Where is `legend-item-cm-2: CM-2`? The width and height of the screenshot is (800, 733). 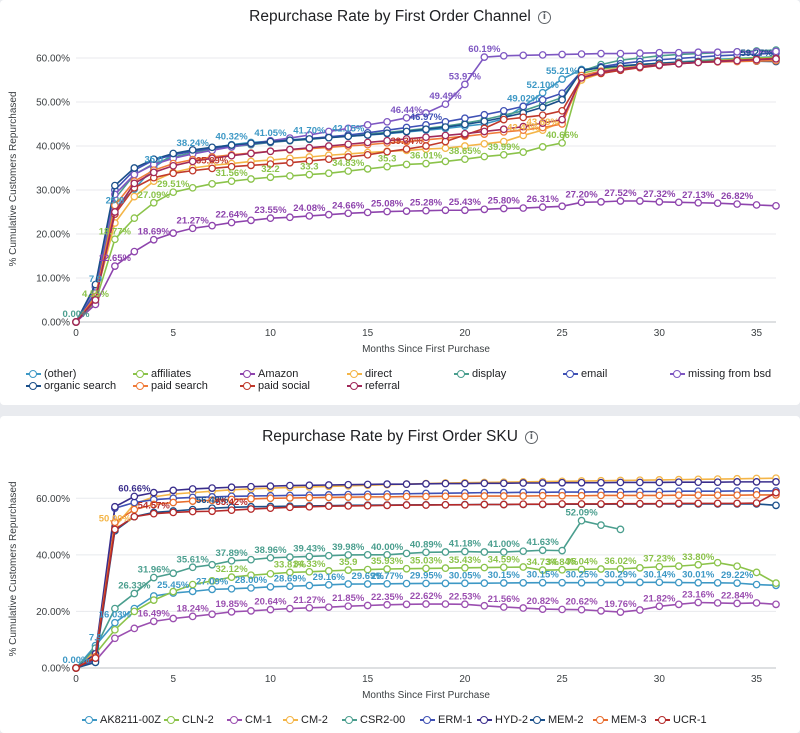 legend-item-cm-2: CM-2 is located at coordinates (305, 720).